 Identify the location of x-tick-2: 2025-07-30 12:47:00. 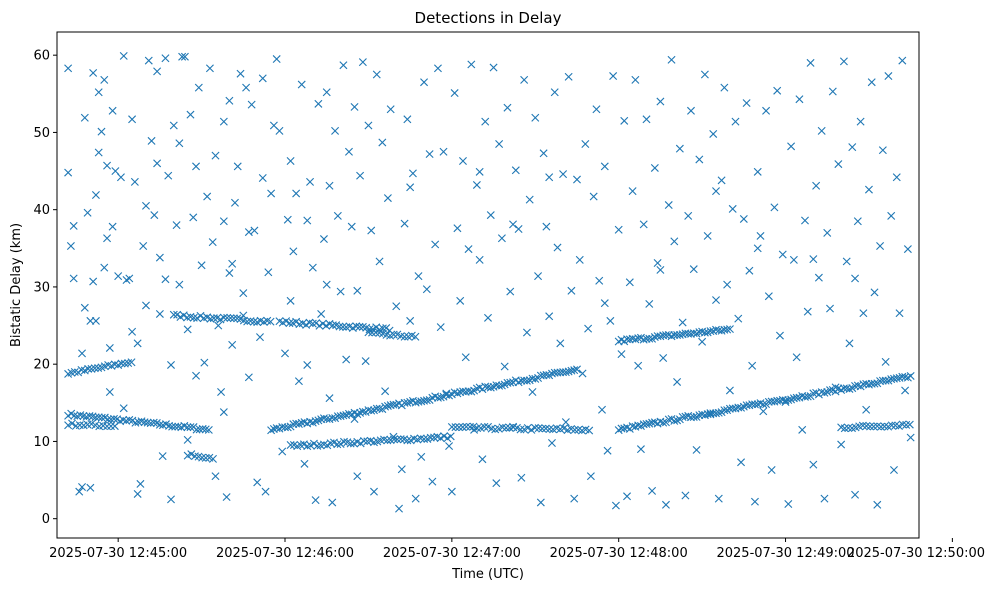
(452, 549).